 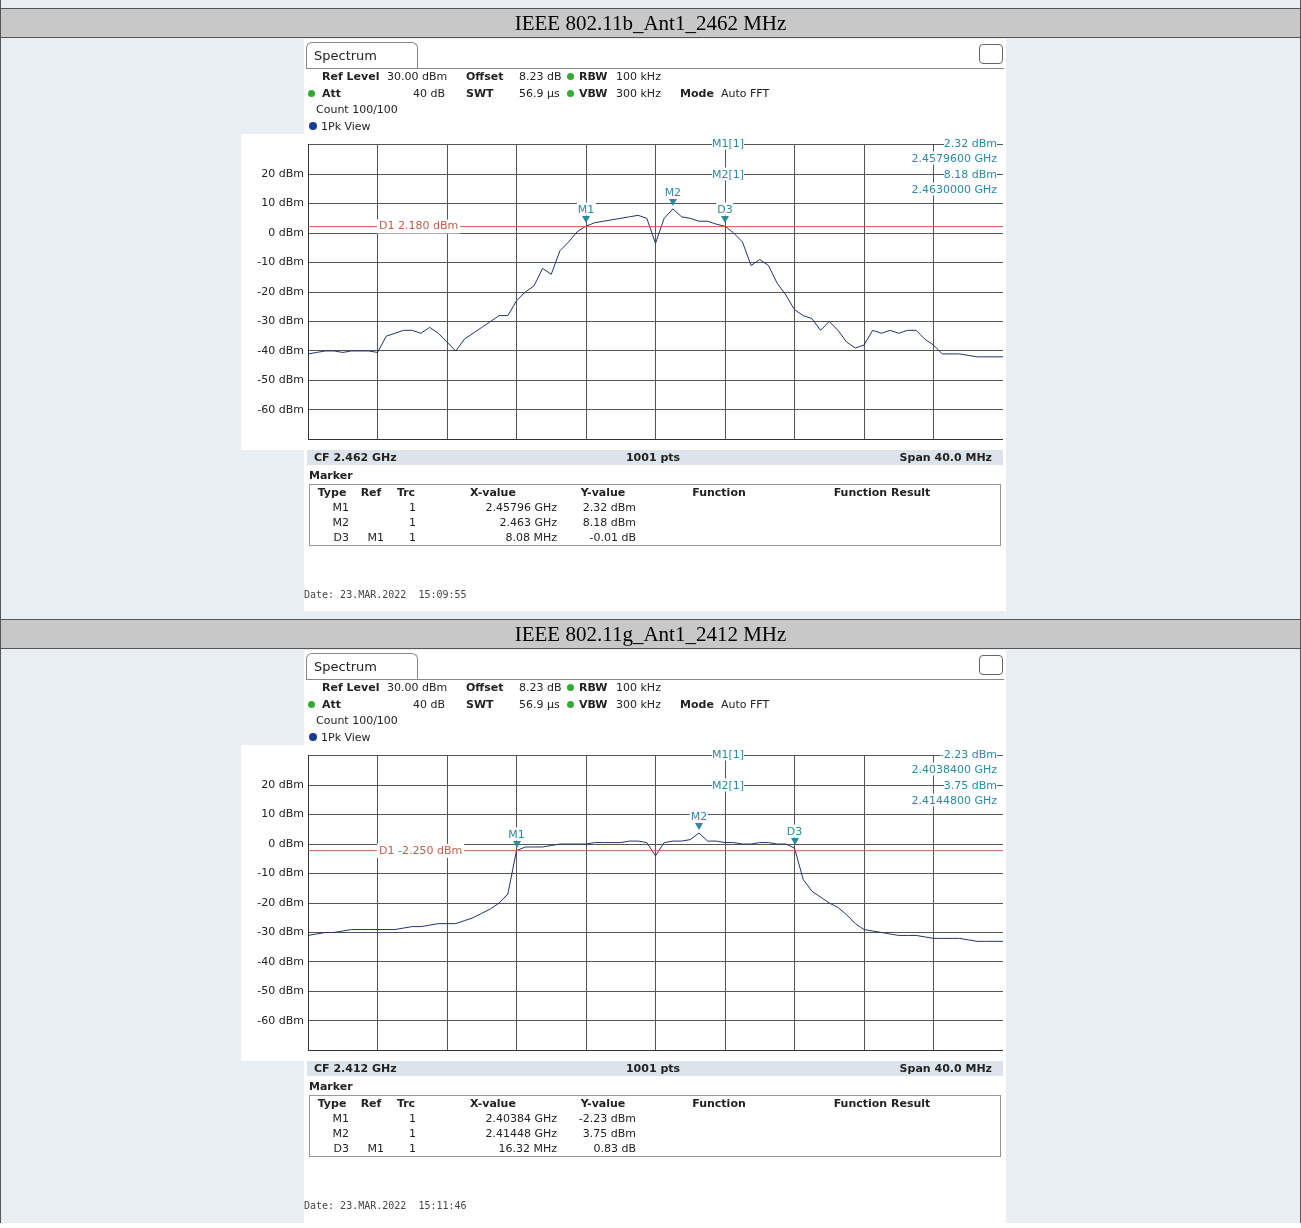 I want to click on text: 3.75 dBm, so click(x=609, y=1133).